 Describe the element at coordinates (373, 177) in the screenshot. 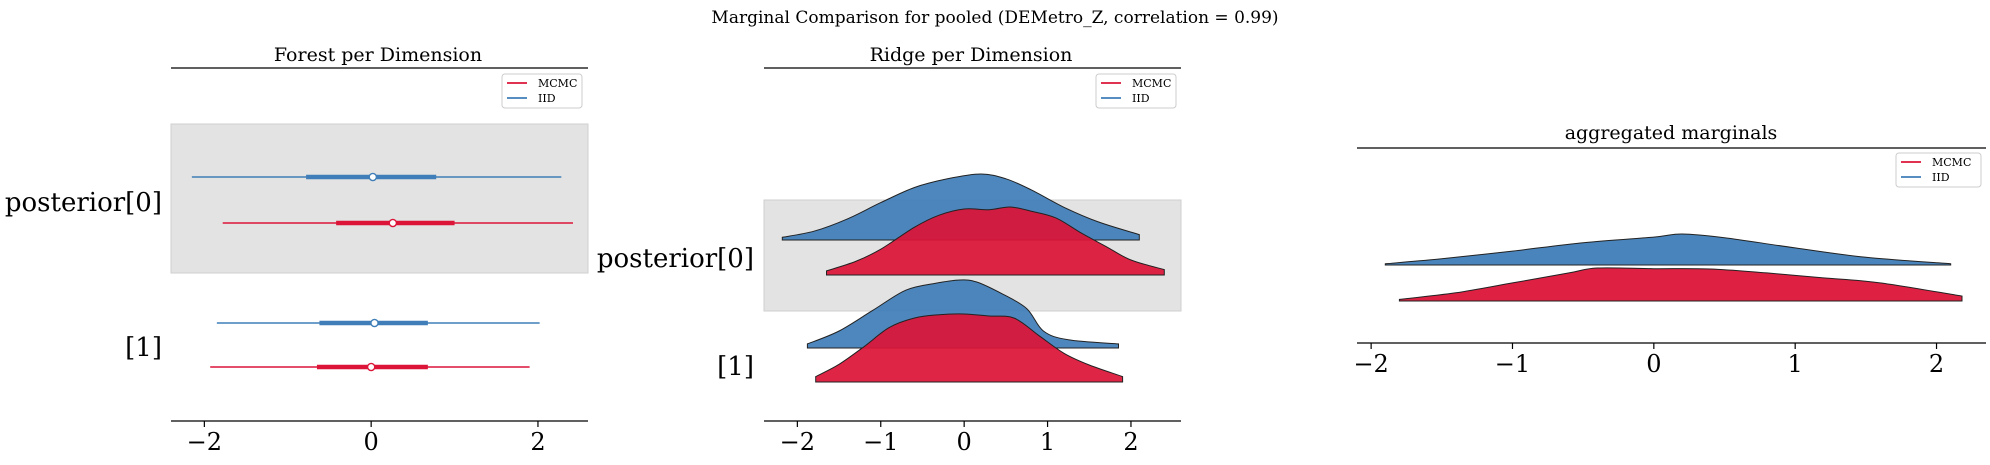

I see `forest-posterior-0-iid-median` at that location.